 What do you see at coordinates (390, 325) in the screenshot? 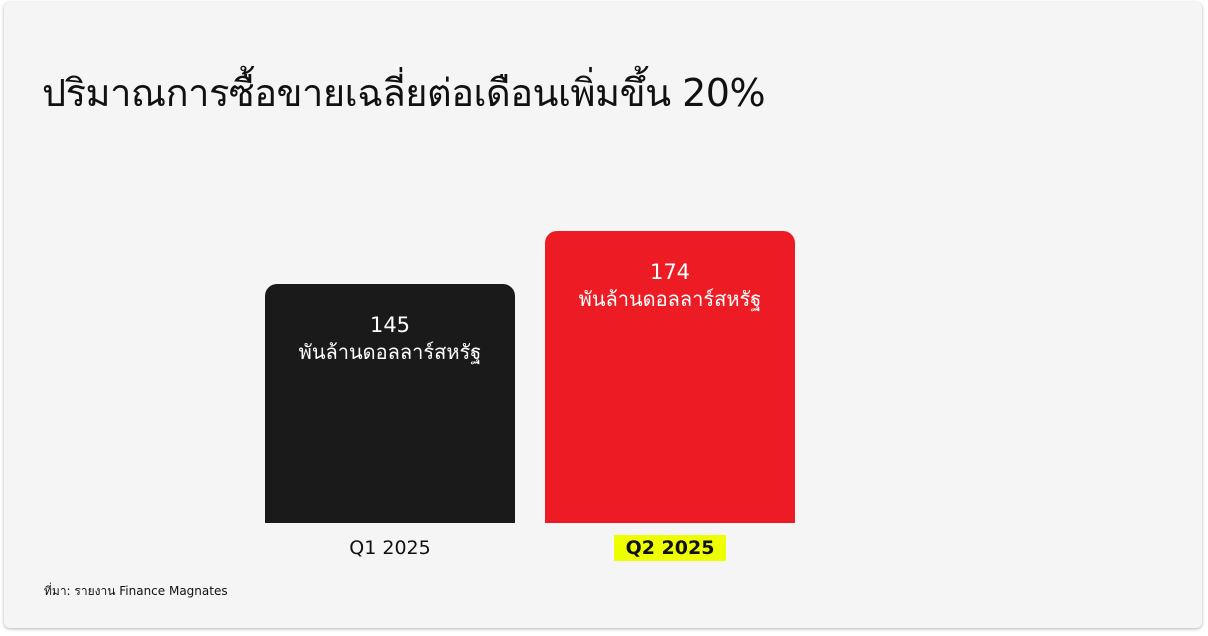
I see `data-label: 145` at bounding box center [390, 325].